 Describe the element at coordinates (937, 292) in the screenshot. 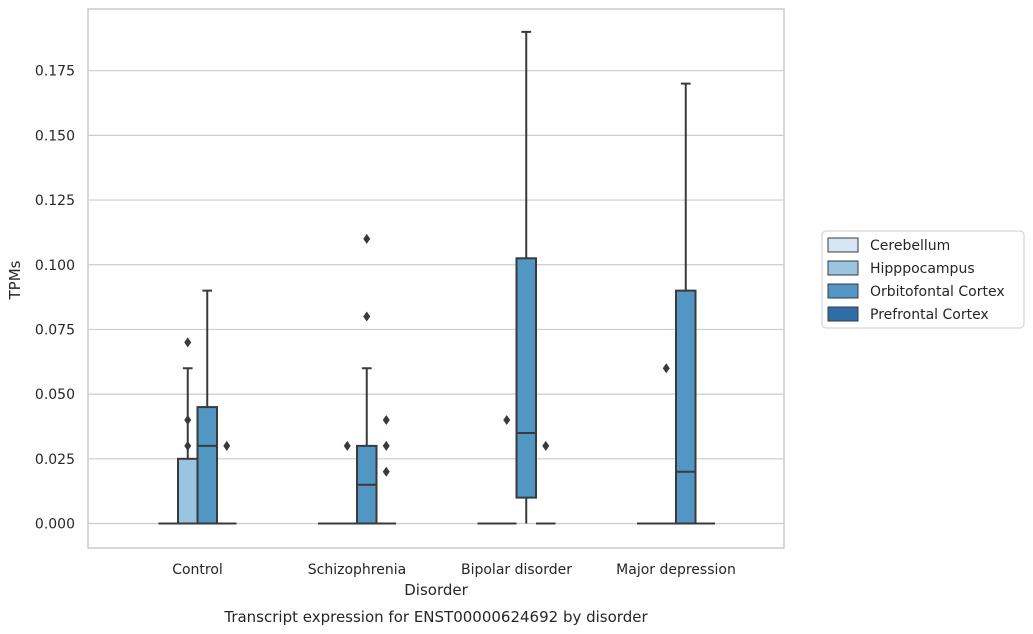

I see `legend-label: Orbitofontal Cortex` at that location.